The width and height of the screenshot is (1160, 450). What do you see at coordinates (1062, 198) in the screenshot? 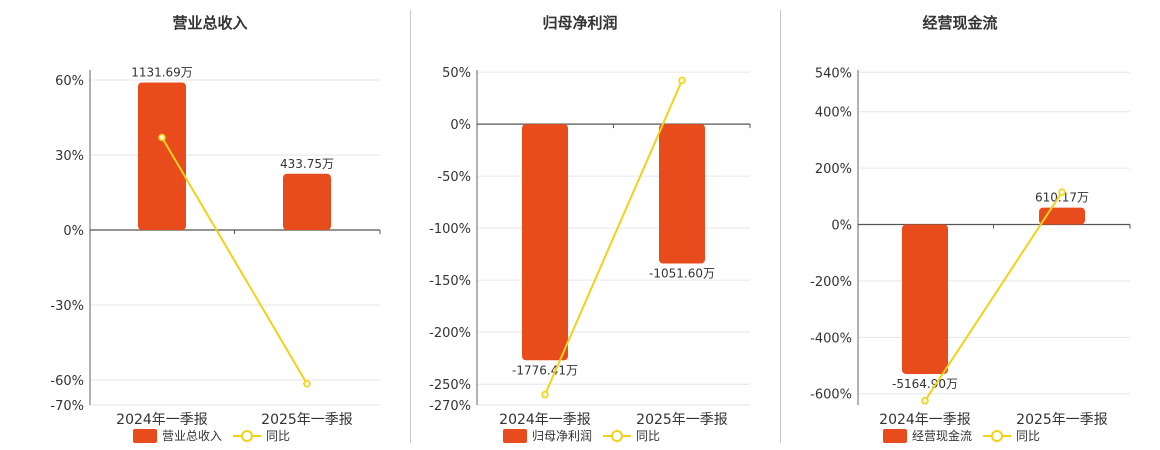
I see `bar-data-label: 610.17万` at bounding box center [1062, 198].